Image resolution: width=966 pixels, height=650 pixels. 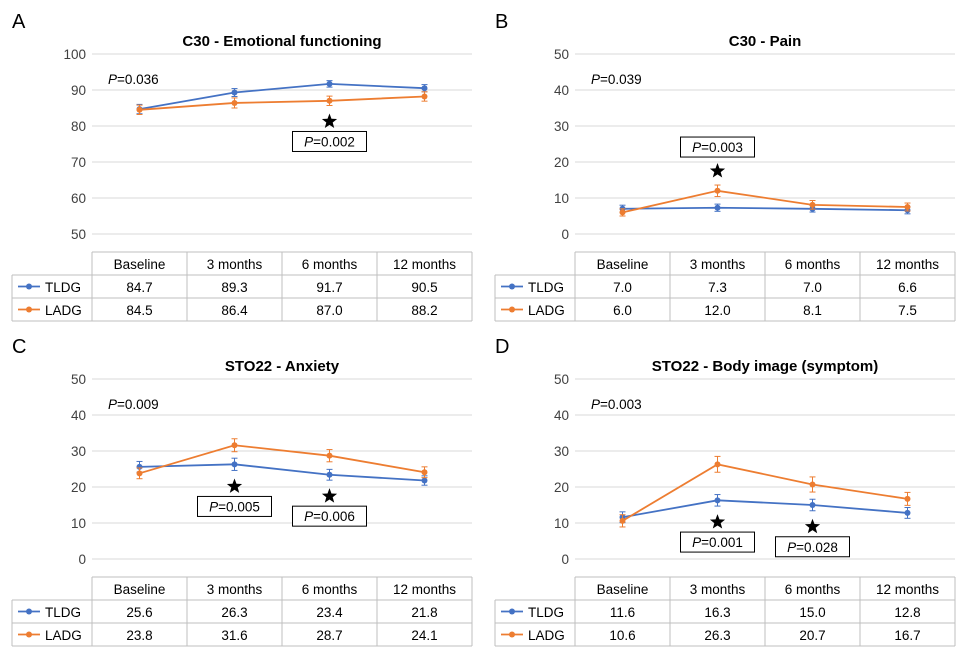 What do you see at coordinates (717, 287) in the screenshot?
I see `table-cell-value: 7.3` at bounding box center [717, 287].